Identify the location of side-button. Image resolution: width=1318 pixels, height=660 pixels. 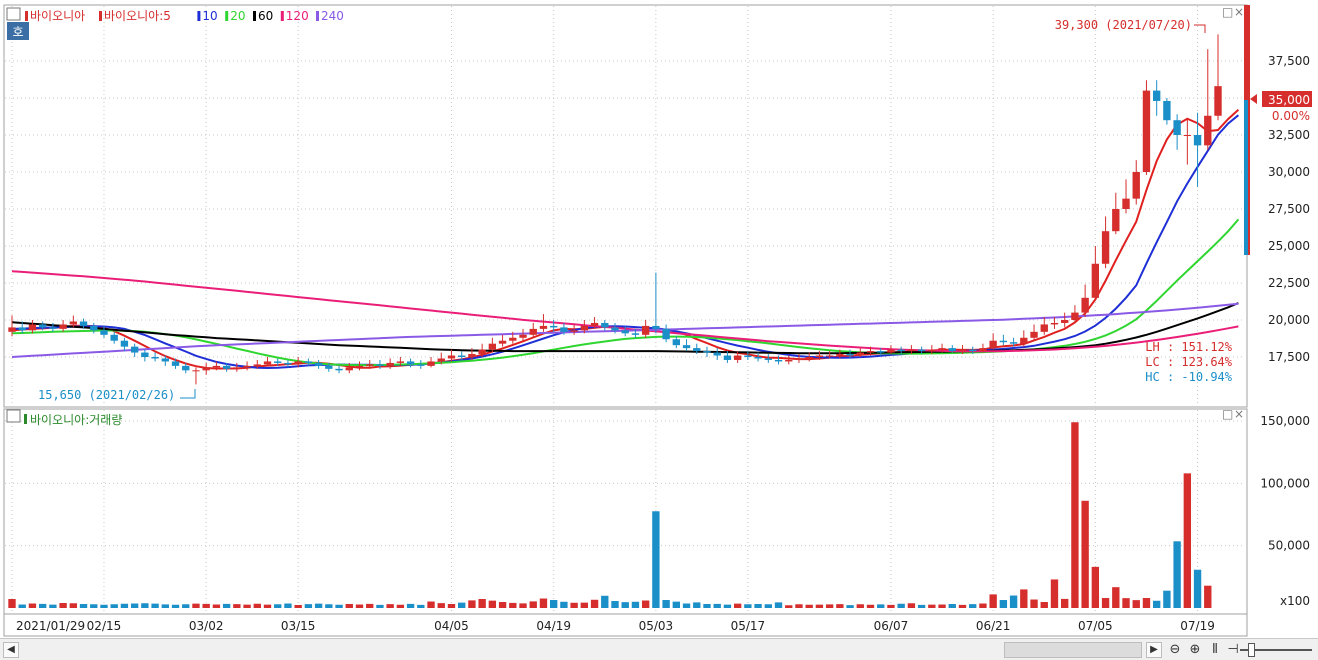
(18, 31).